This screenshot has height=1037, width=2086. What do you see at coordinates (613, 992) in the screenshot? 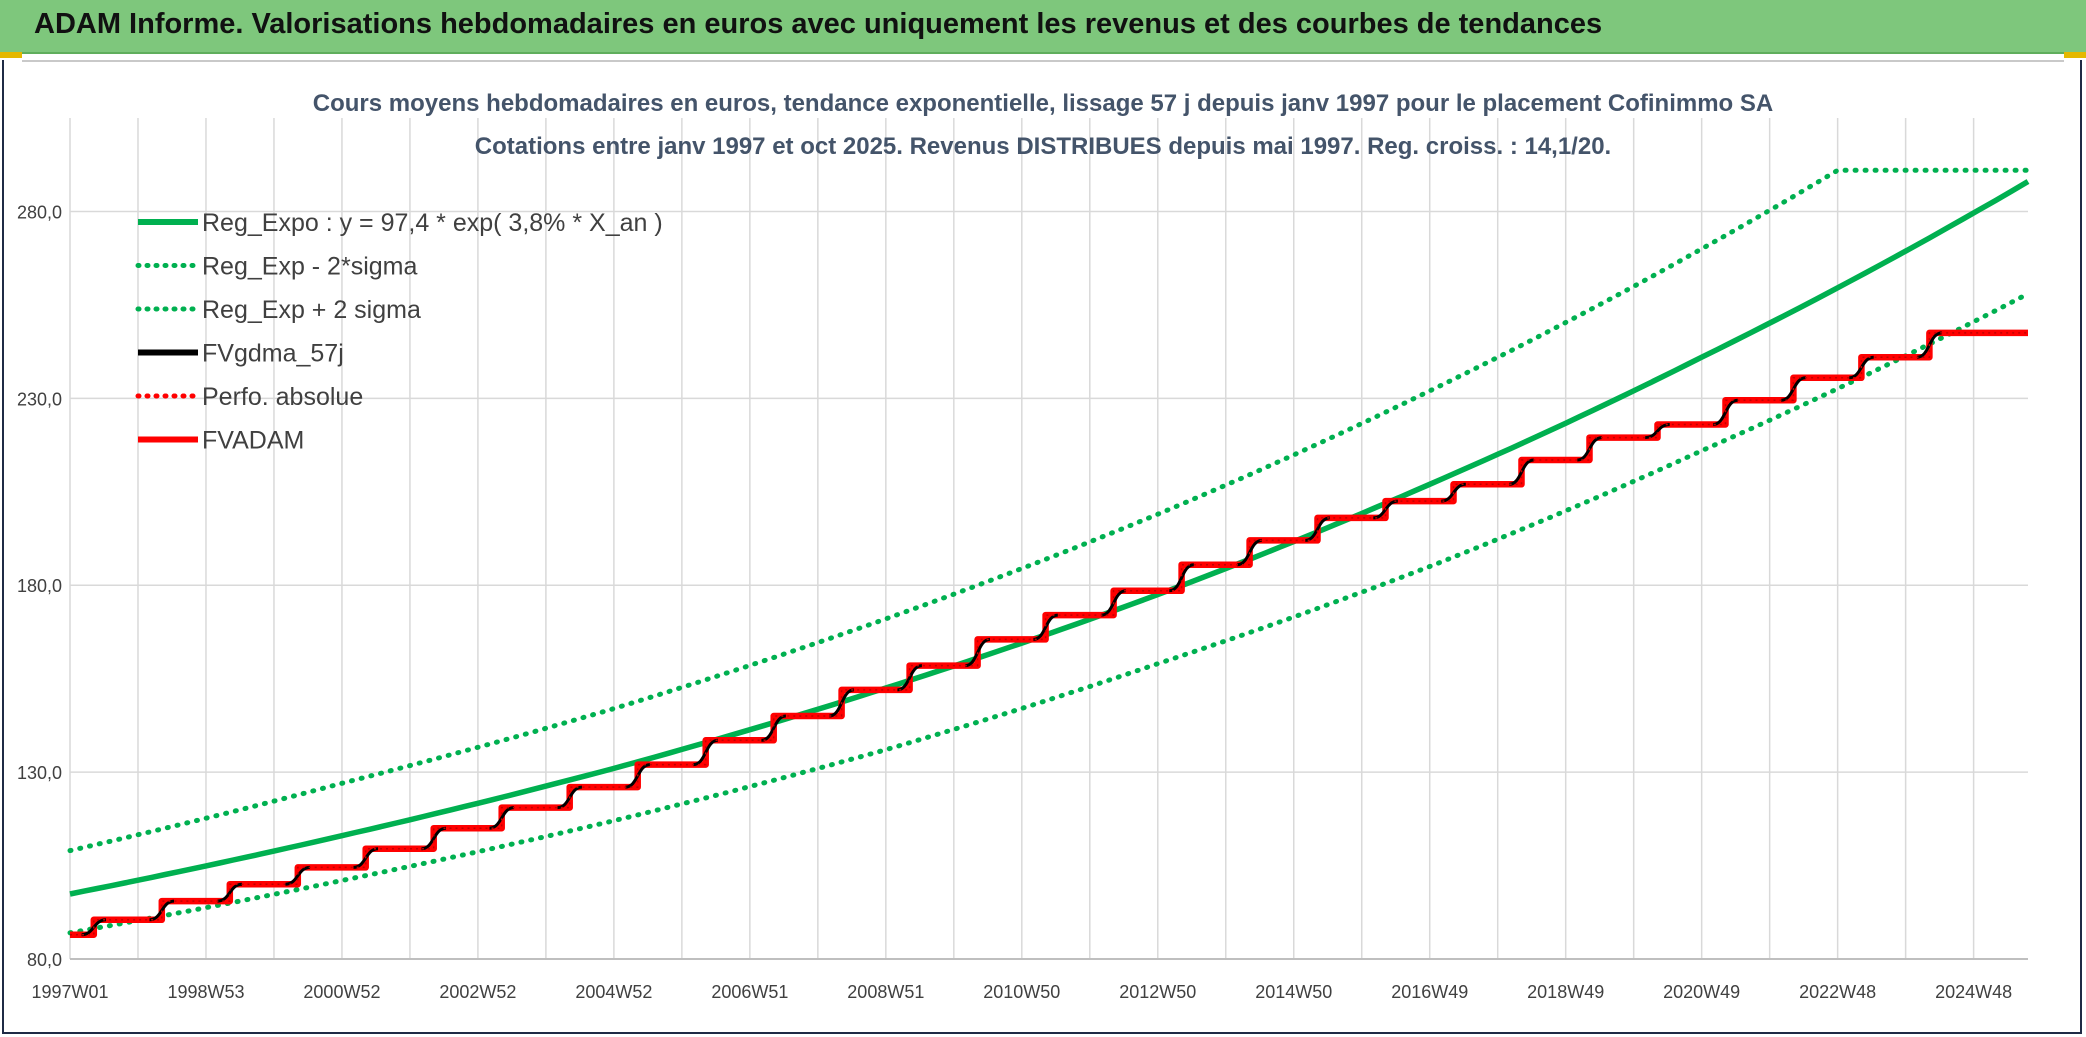
I see `x-tick-label: 2004W52` at bounding box center [613, 992].